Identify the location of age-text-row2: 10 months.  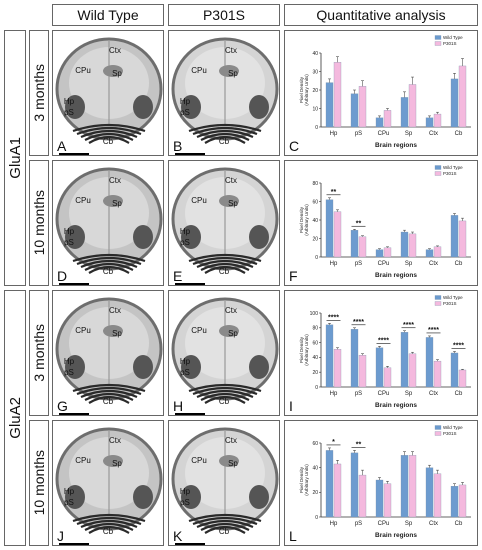
(39, 223).